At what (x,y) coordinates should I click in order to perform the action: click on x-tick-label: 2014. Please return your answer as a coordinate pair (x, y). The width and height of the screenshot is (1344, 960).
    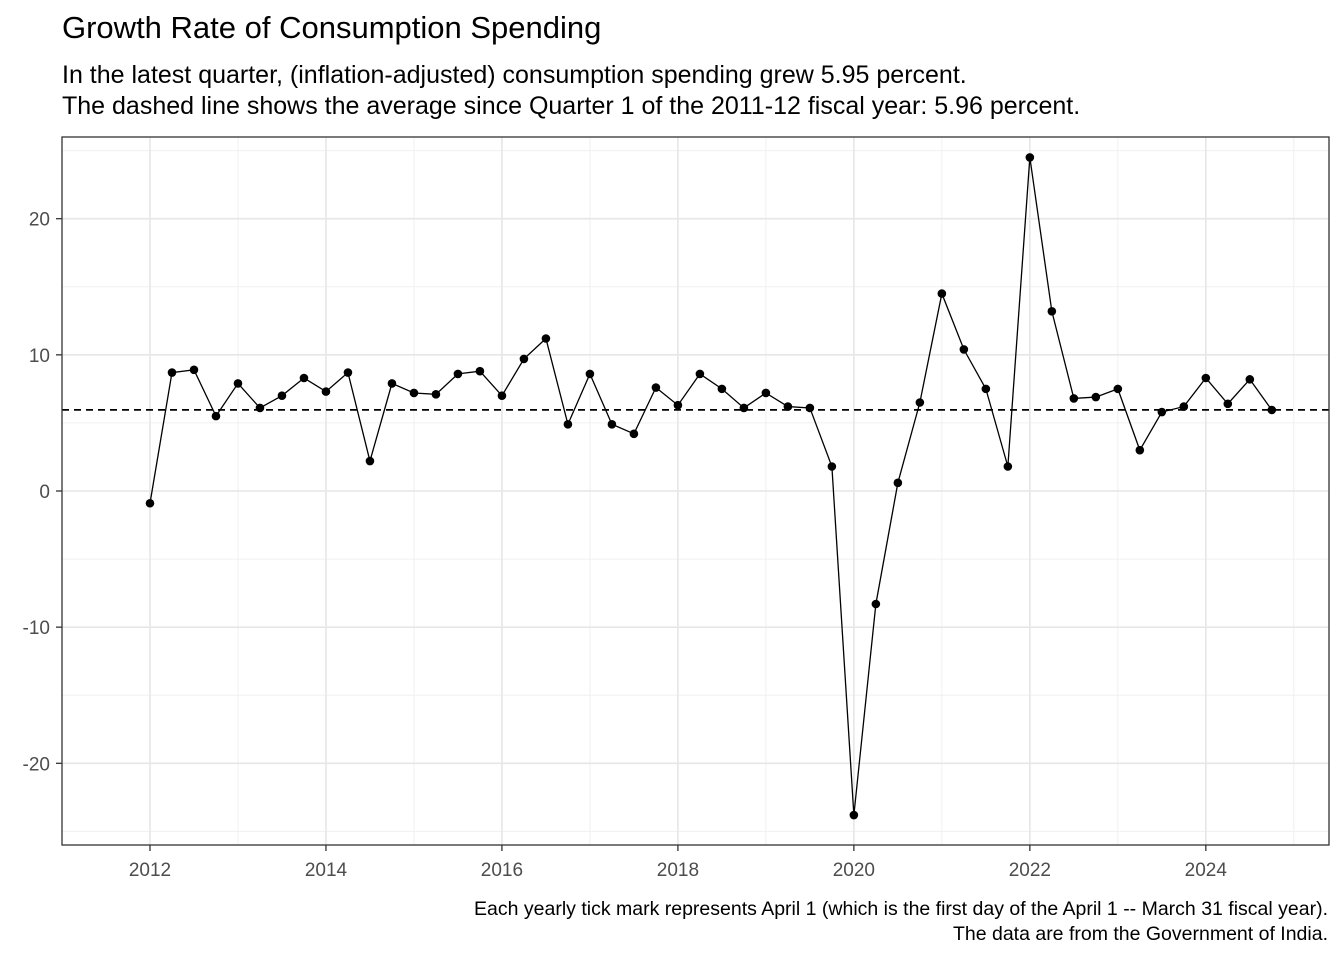
    Looking at the image, I should click on (326, 870).